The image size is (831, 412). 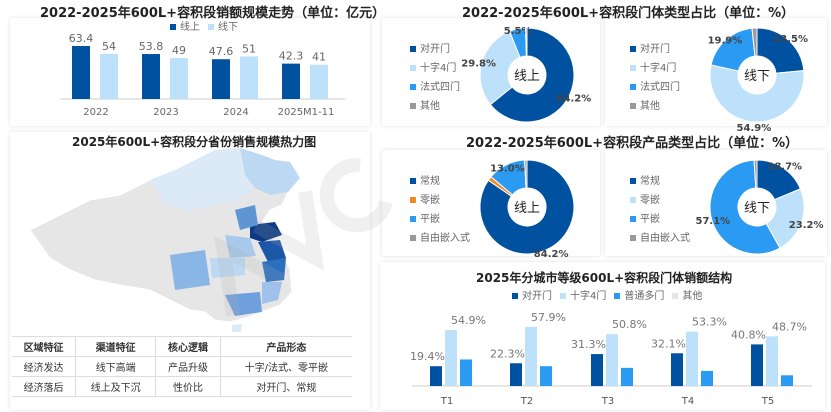 What do you see at coordinates (607, 401) in the screenshot?
I see `x-tick-label: T3` at bounding box center [607, 401].